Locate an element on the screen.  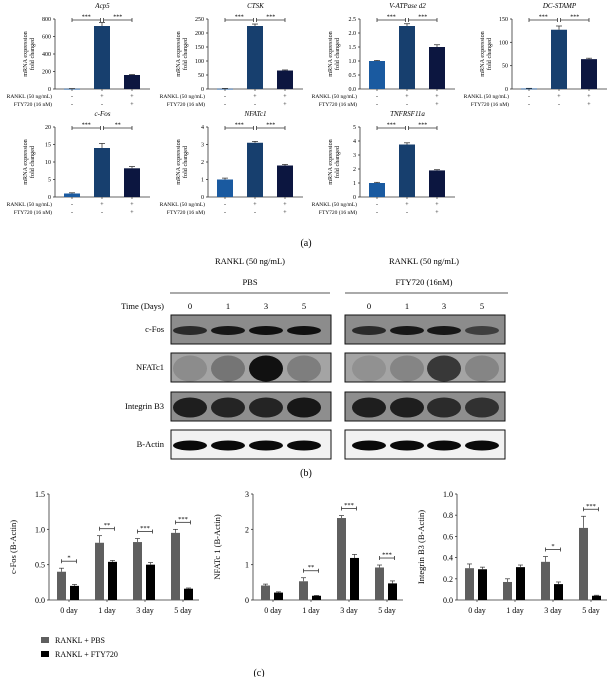
panel-label-a: (a) is located at coordinates (305, 243).